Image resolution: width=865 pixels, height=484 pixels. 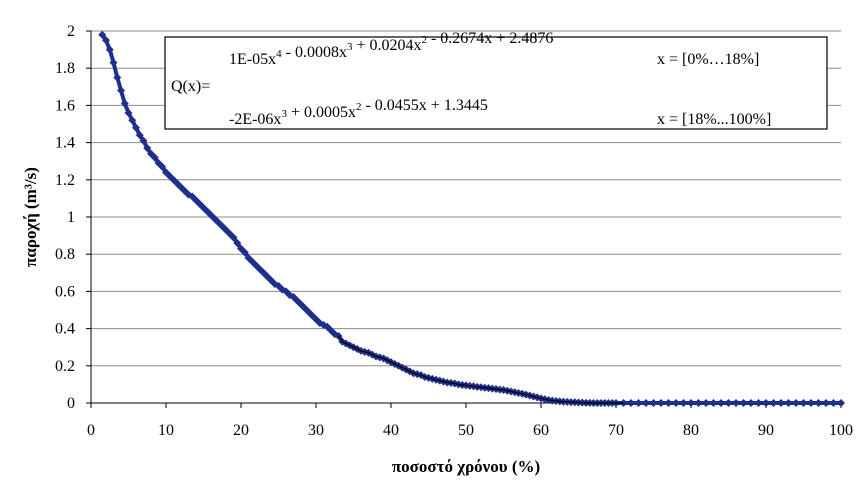 I want to click on x-axis-title: ποσοστό χρόνου (%), so click(x=466, y=466).